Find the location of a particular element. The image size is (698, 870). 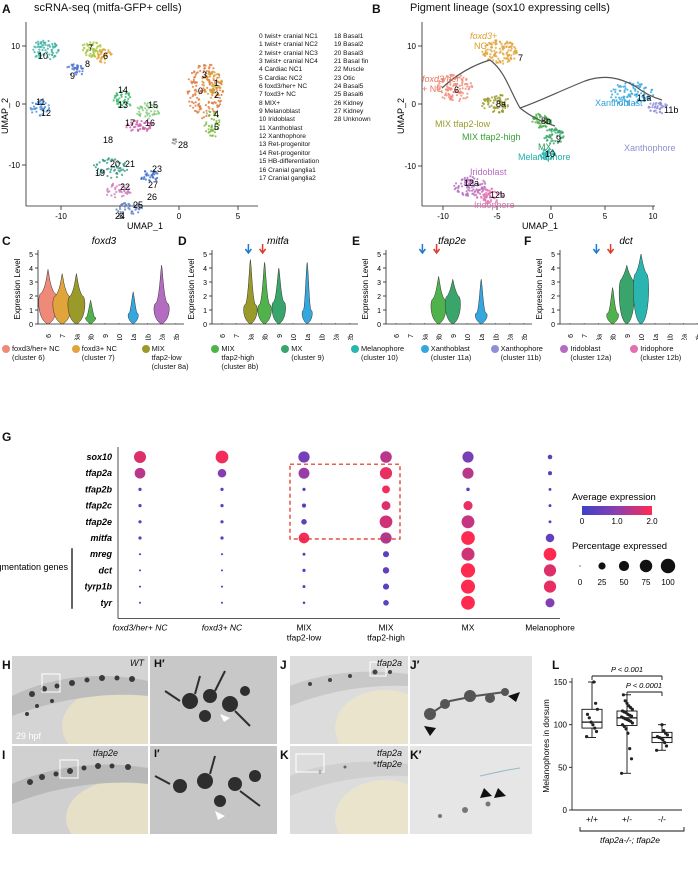

cluster-label: 11b is located at coordinates (671, 110).